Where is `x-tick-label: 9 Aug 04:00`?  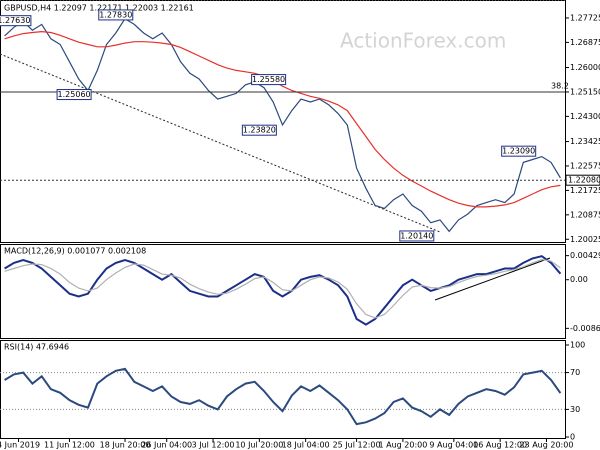
x-tick-label: 9 Aug 04:00 is located at coordinates (453, 445).